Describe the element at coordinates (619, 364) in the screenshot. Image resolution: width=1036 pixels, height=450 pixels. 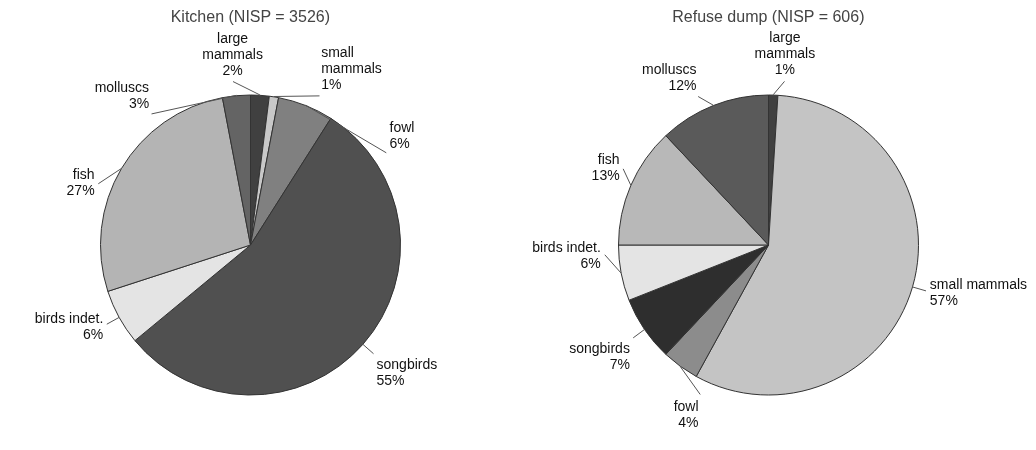
I see `data-label: 7%` at that location.